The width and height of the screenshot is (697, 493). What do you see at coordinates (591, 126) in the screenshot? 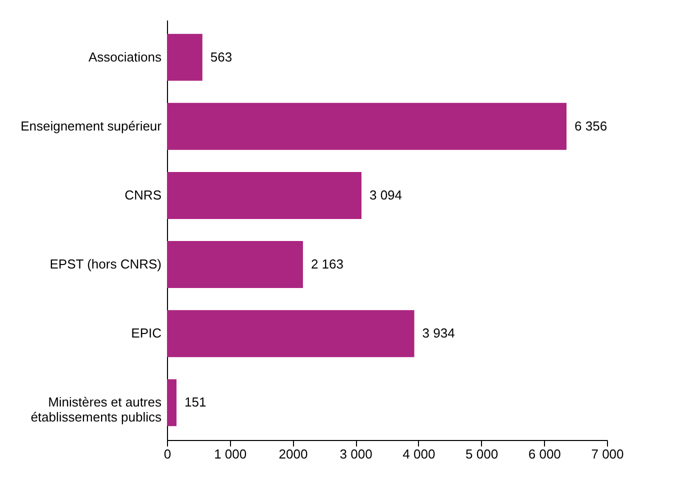
I see `data-label: 6 356` at bounding box center [591, 126].